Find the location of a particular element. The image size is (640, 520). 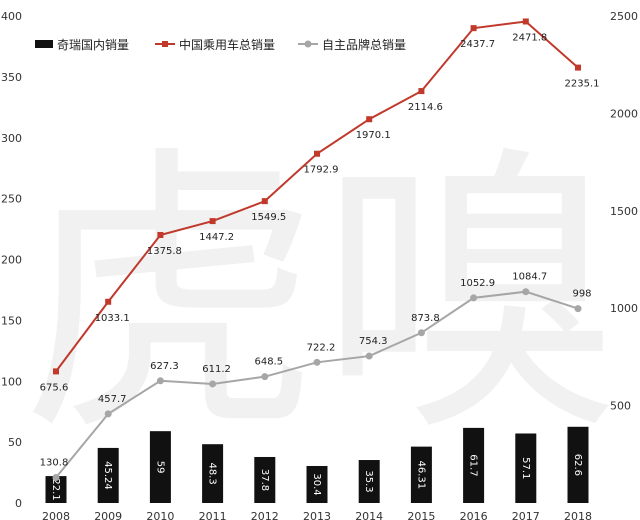

x-tick-label: 2018 is located at coordinates (578, 515).